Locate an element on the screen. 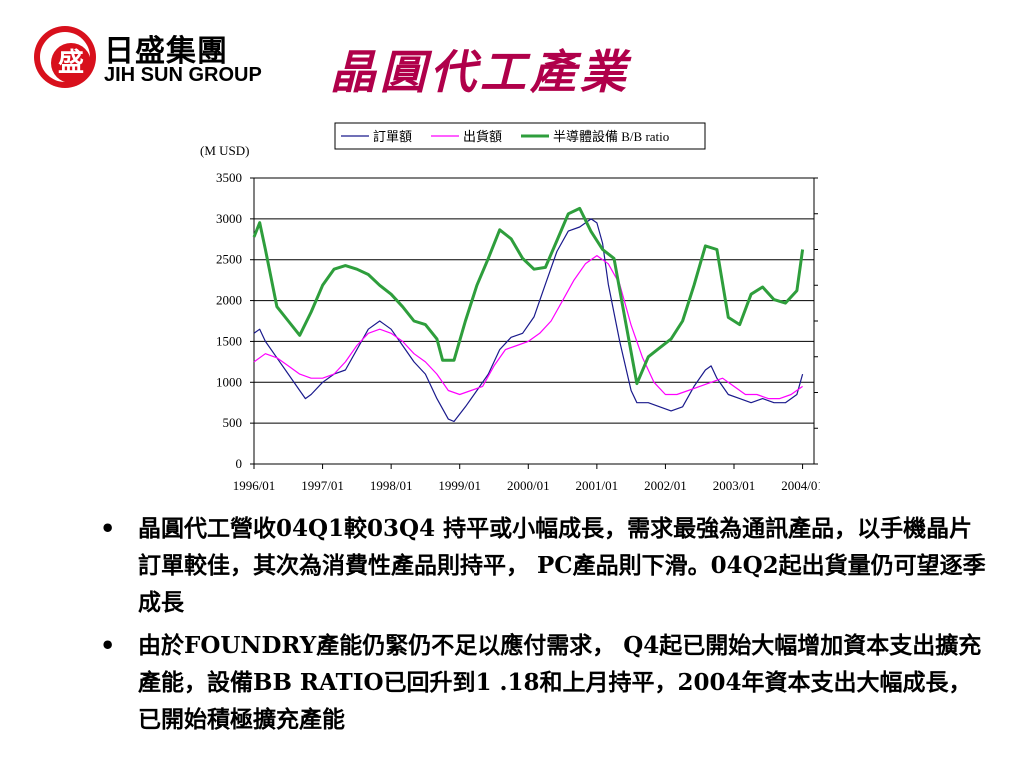 The height and width of the screenshot is (768, 1024). x-tick-label: 1997/01 is located at coordinates (322, 485).